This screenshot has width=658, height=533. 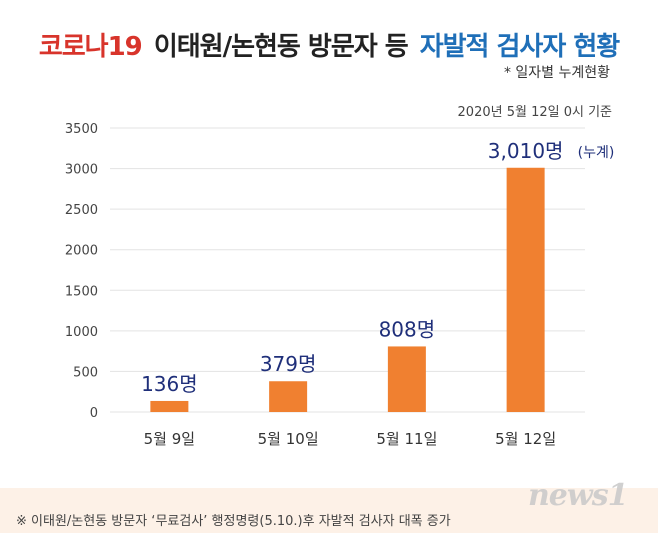 I want to click on x-tick-label: 5월 9일, so click(x=169, y=439).